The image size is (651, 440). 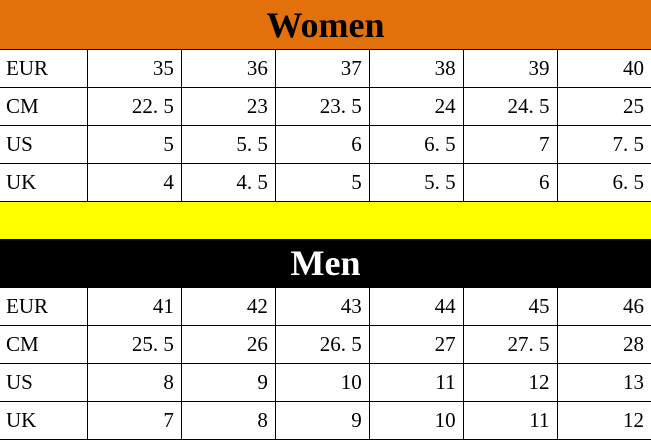 I want to click on cell-men-cm-4: 27, so click(x=416, y=344).